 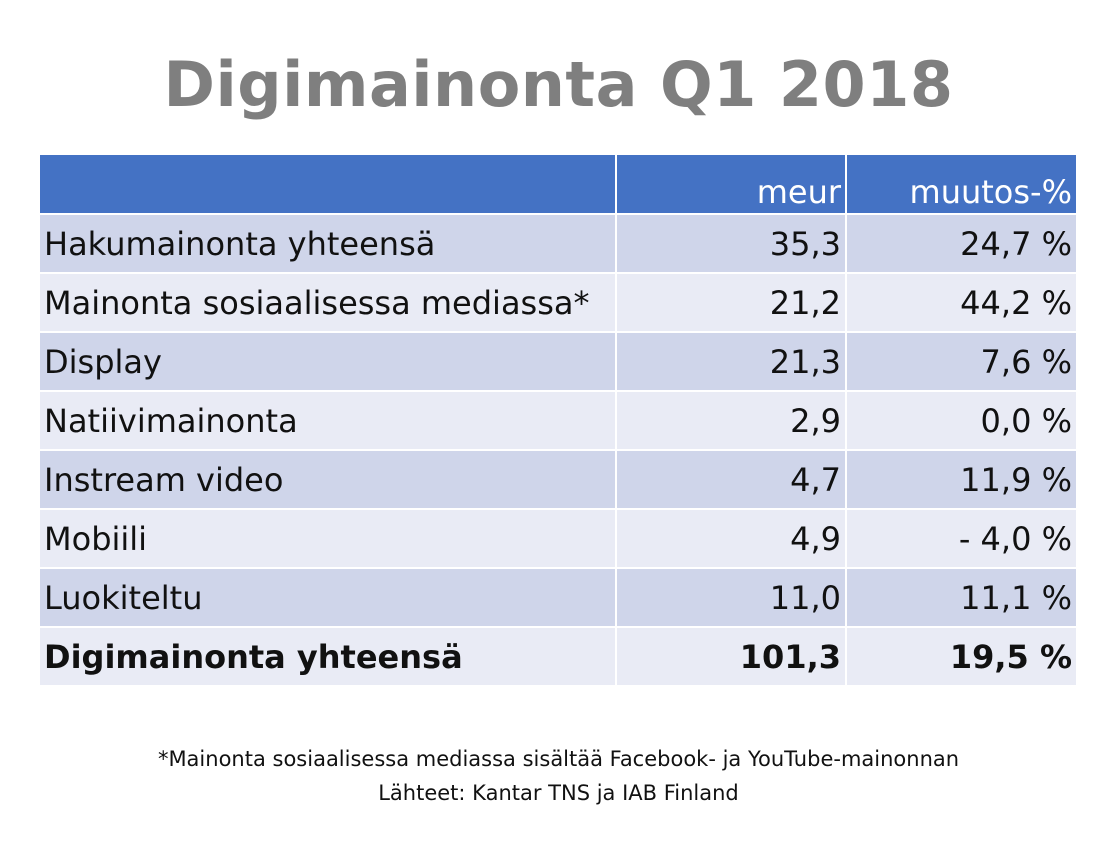 I want to click on table-row: Natiivimainonta 2,9 0,0 %, so click(x=558, y=420).